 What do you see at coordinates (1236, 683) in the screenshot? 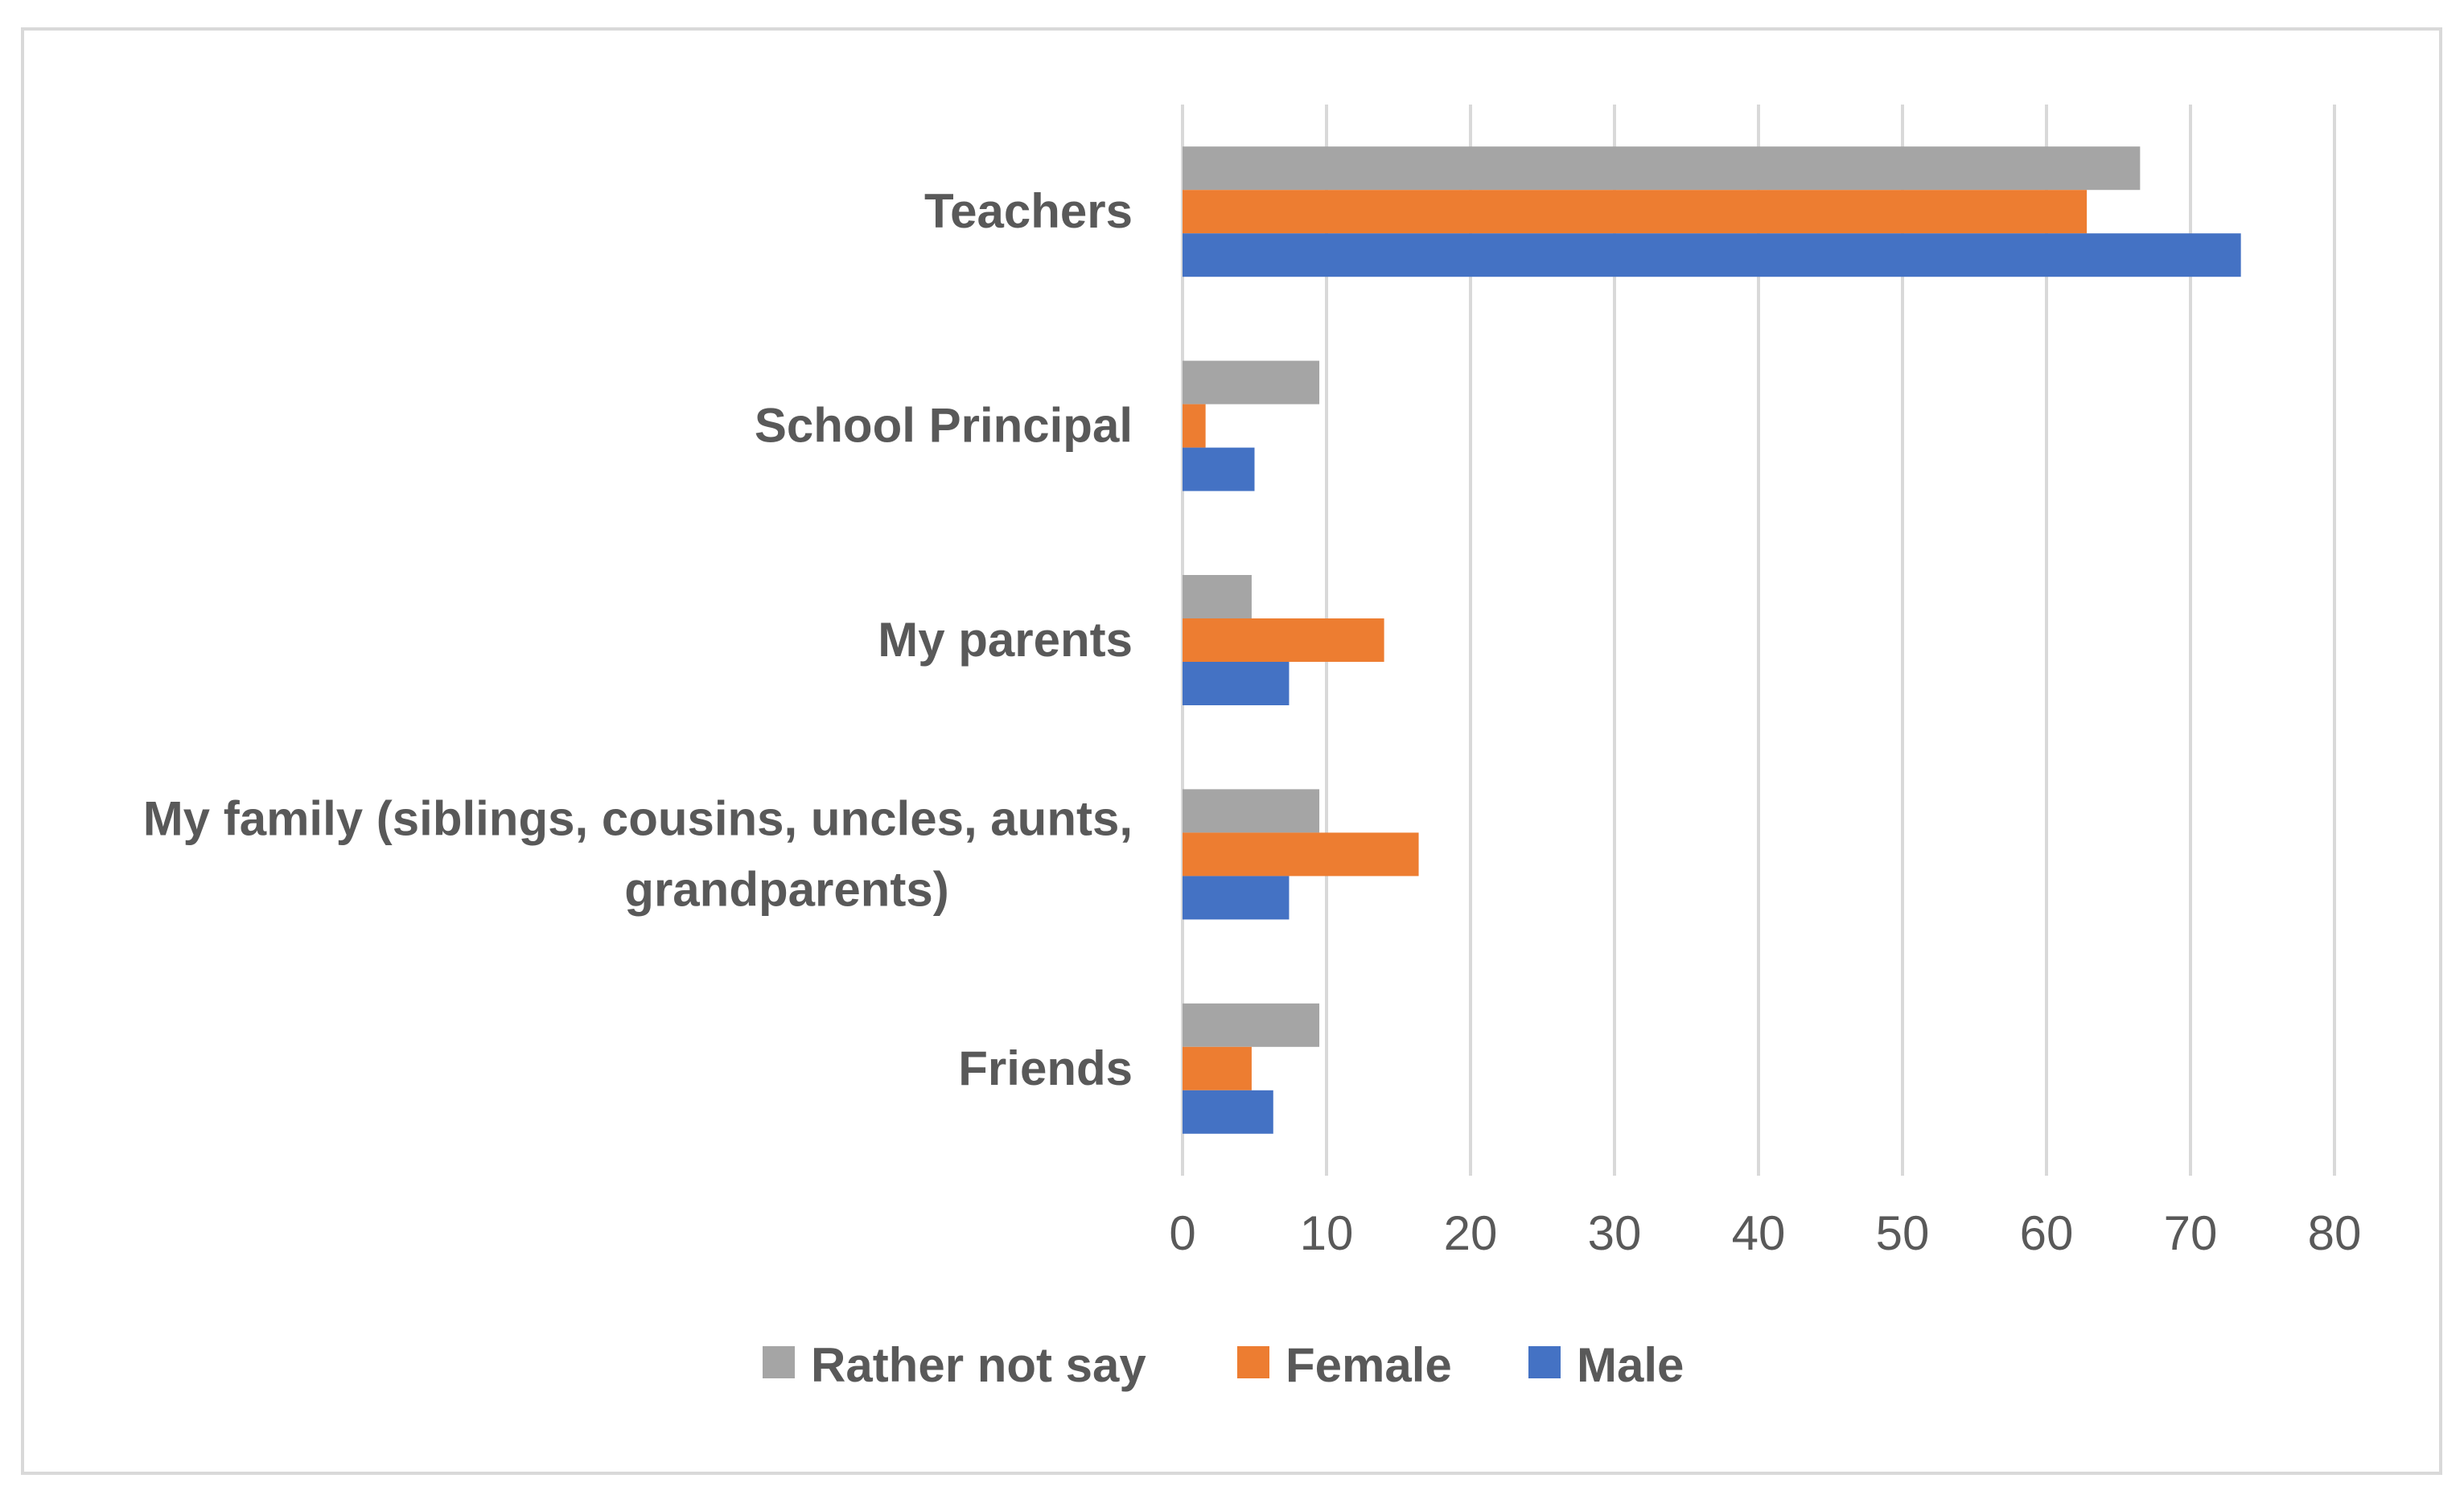
I see `bar-my-parents-male` at bounding box center [1236, 683].